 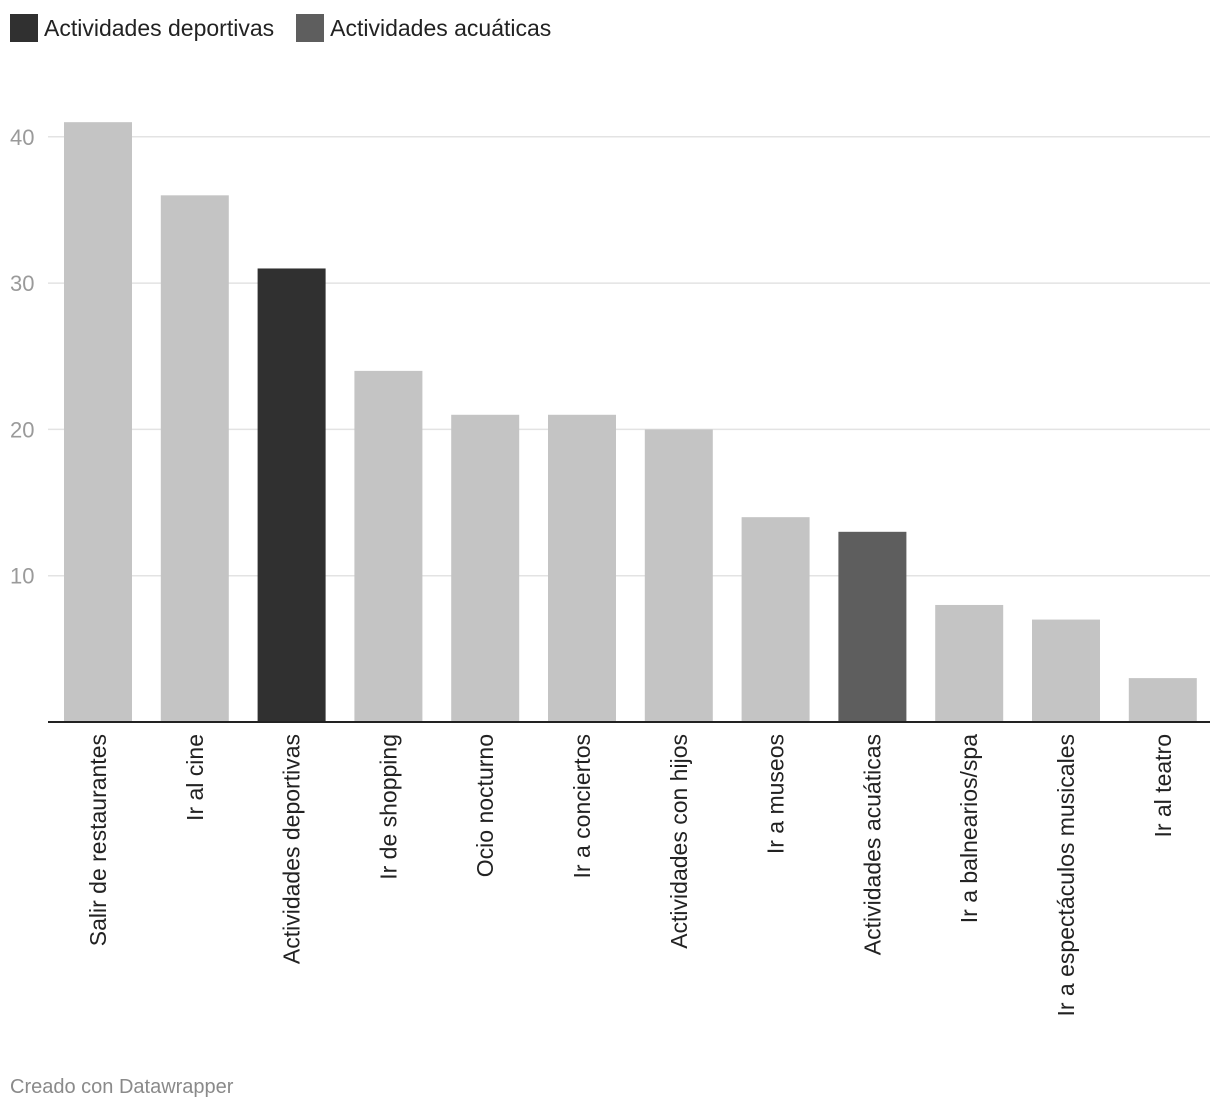 What do you see at coordinates (582, 806) in the screenshot?
I see `category-label-6: Ir a conciertos` at bounding box center [582, 806].